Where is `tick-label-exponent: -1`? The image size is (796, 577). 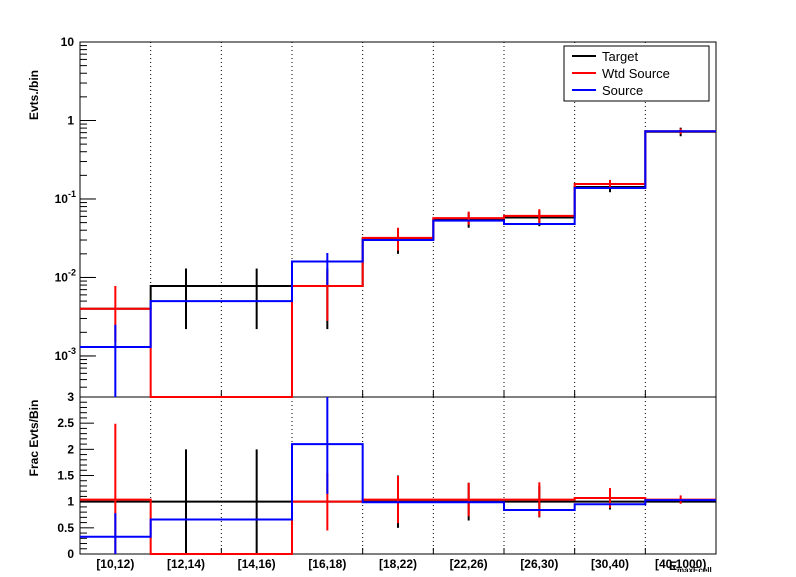
tick-label-exponent: -1 is located at coordinates (72, 194).